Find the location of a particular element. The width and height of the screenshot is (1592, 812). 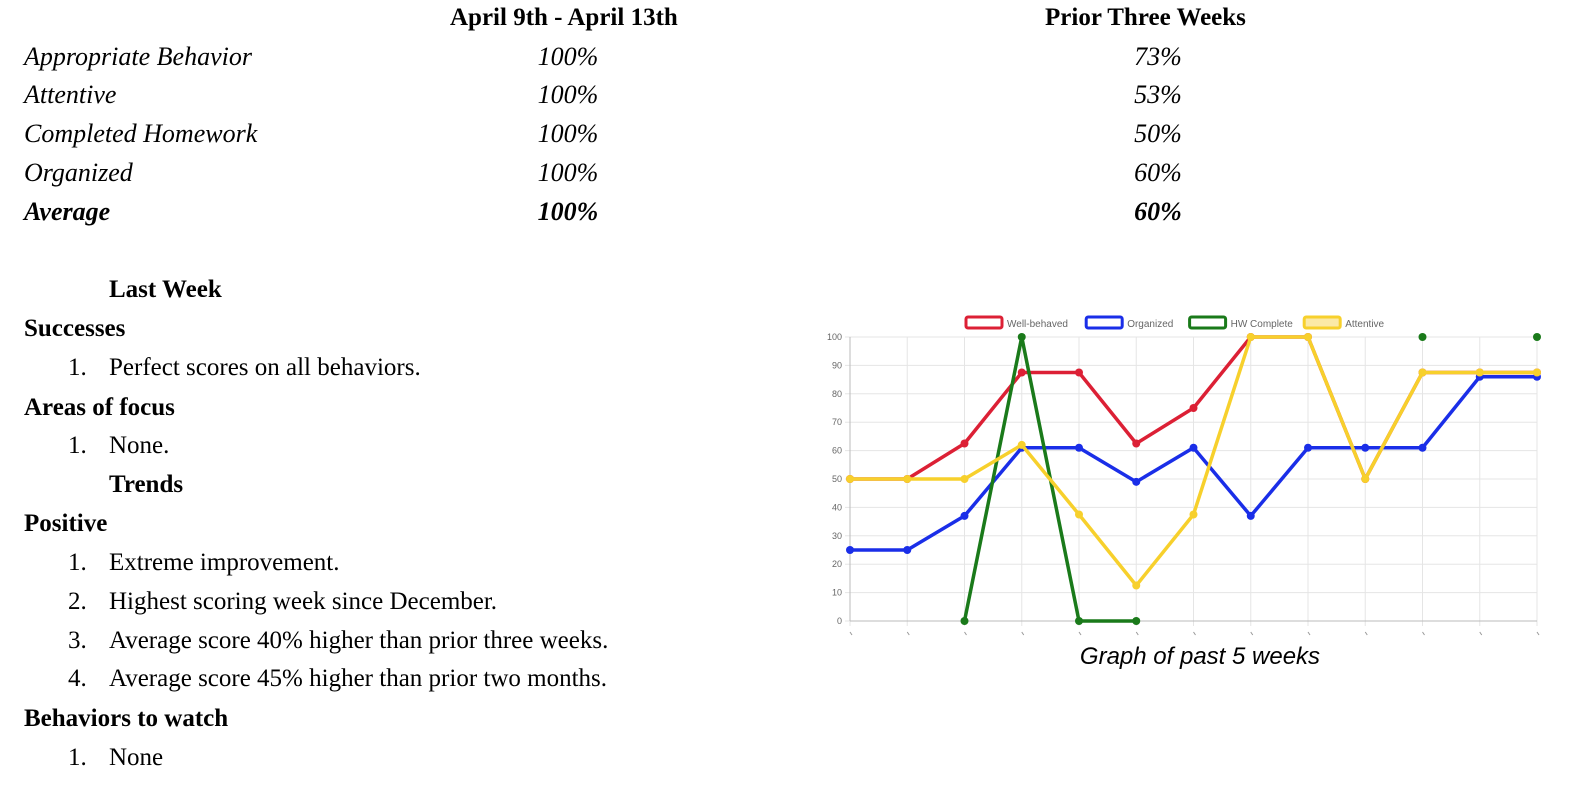

last-week-heading: Last Week is located at coordinates (165, 289).